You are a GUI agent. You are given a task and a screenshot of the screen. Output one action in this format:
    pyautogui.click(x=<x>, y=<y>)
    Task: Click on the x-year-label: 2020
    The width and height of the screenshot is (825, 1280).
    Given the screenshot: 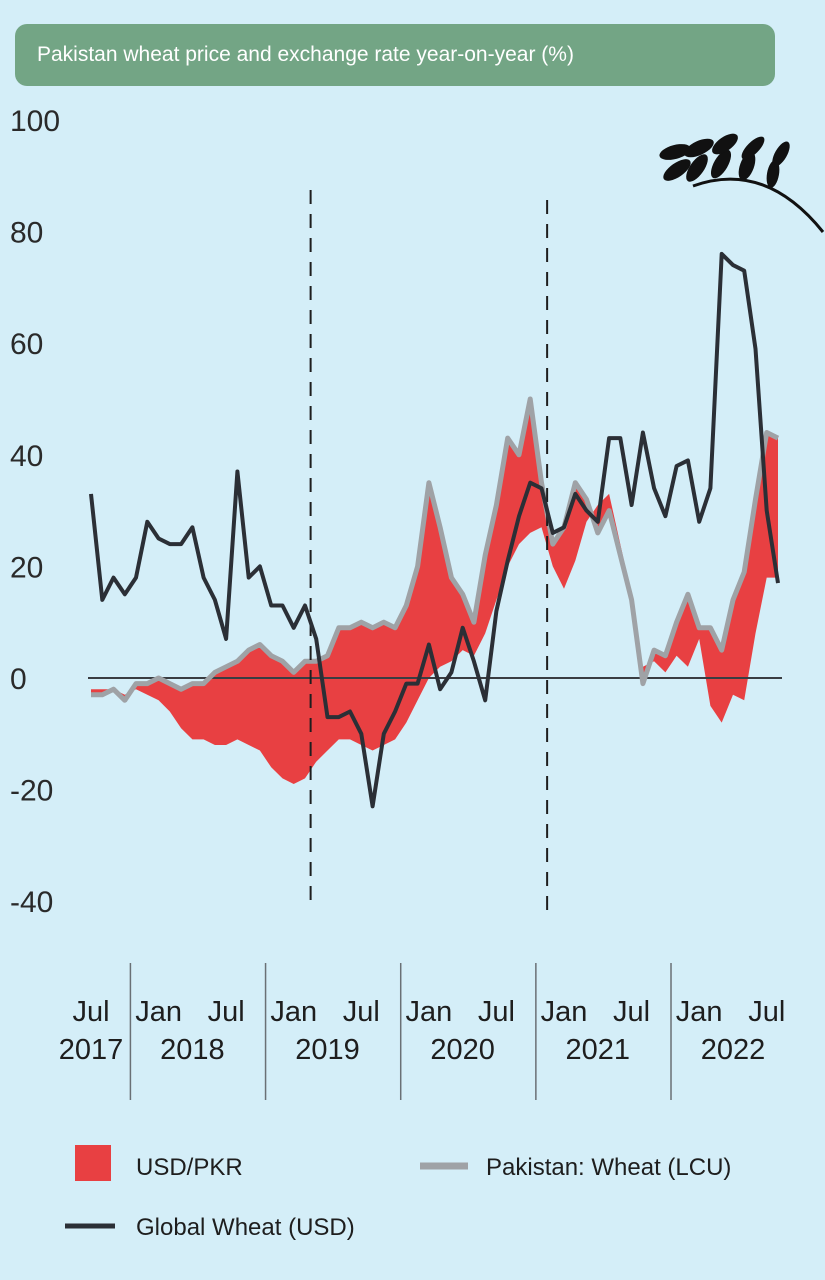 What is the action you would take?
    pyautogui.click(x=462, y=1050)
    